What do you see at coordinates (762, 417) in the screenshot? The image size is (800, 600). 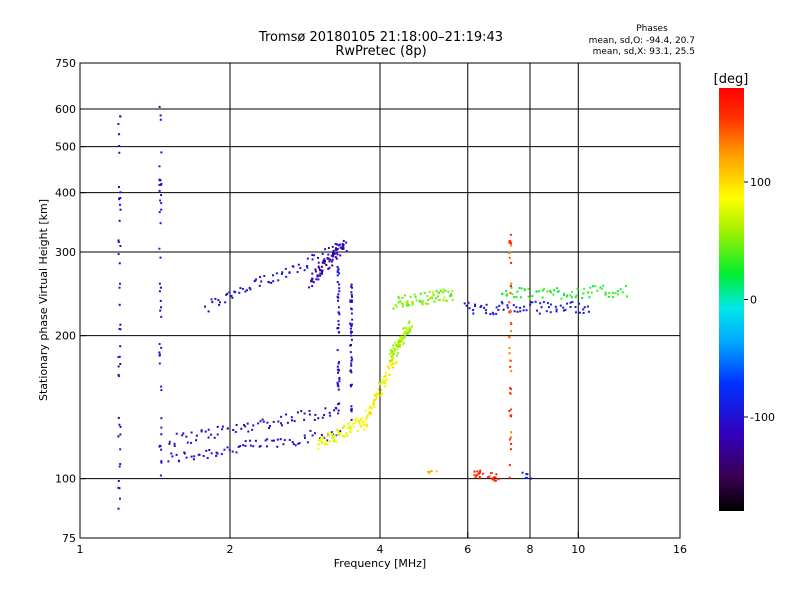 I see `colorbar-tick-label: -100` at bounding box center [762, 417].